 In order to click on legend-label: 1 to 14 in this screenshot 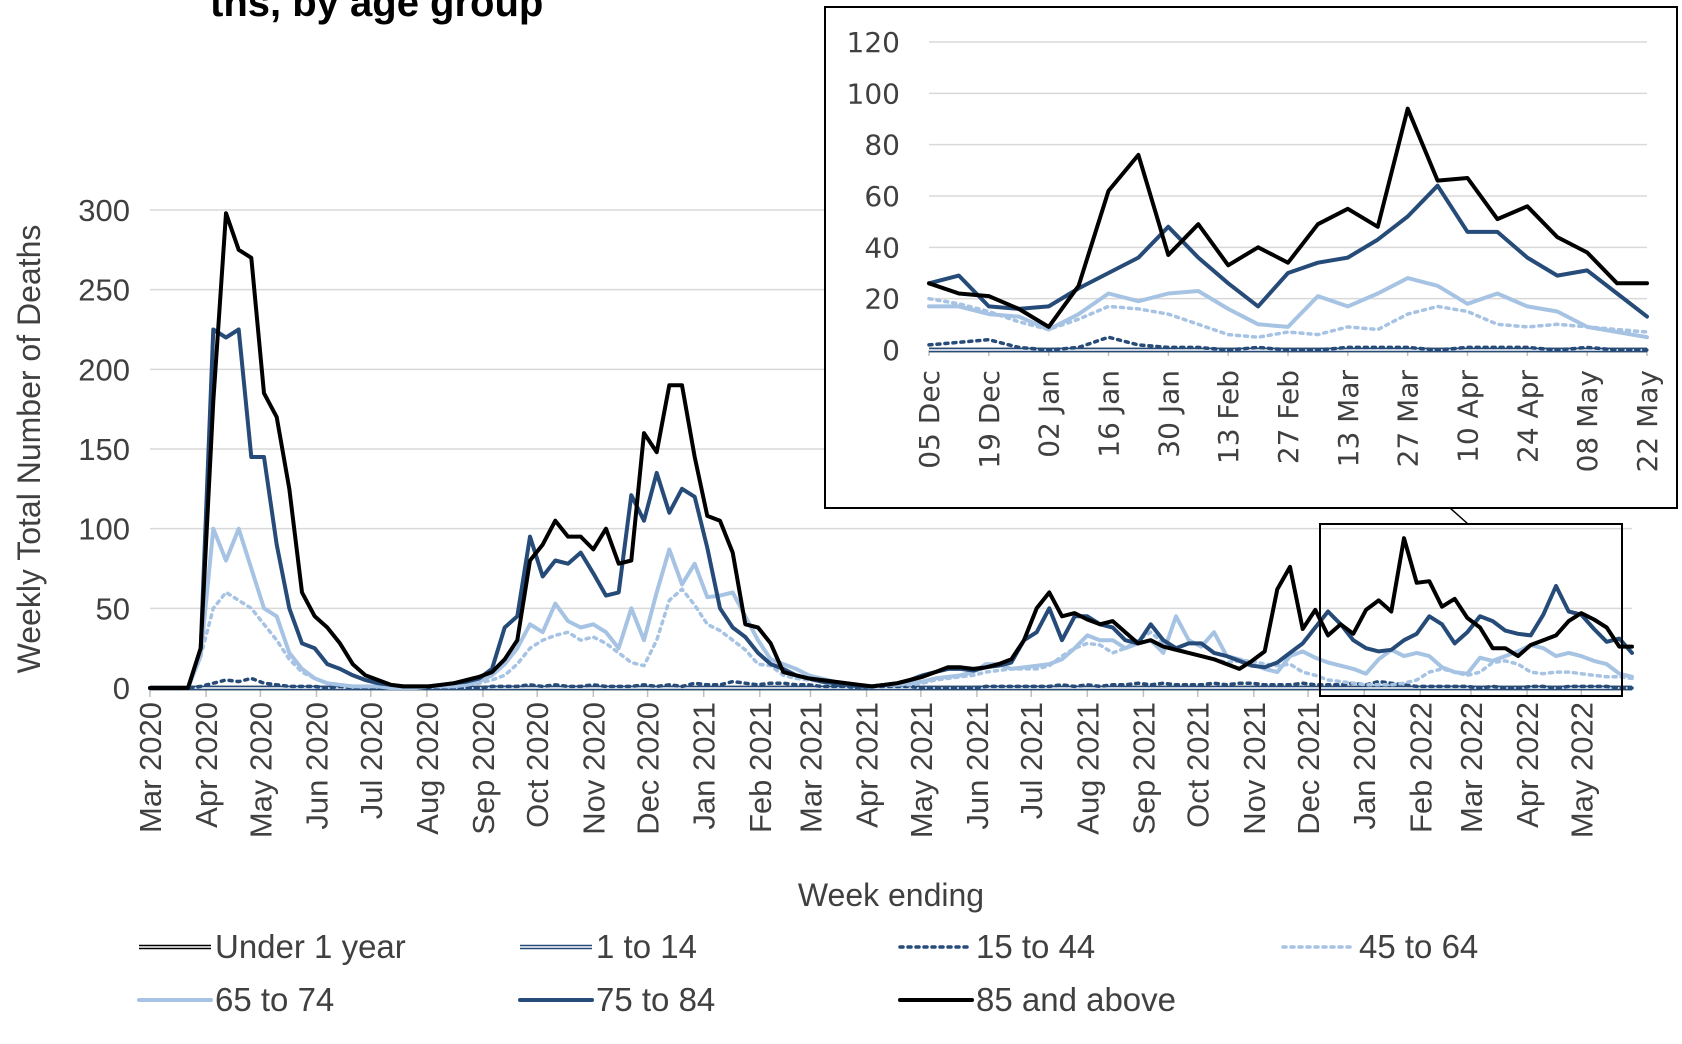, I will do `click(646, 946)`.